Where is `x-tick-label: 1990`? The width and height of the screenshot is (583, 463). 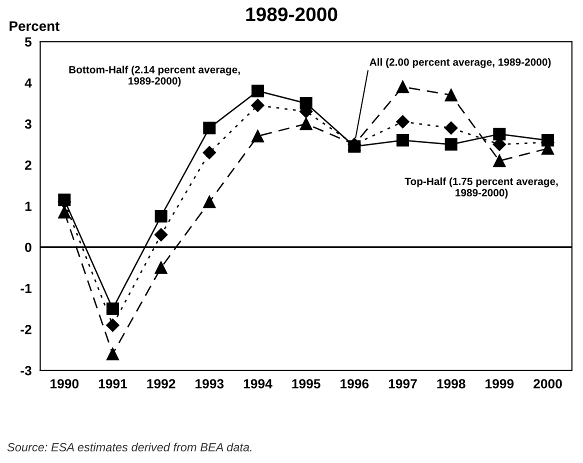
x-tick-label: 1990 is located at coordinates (64, 383).